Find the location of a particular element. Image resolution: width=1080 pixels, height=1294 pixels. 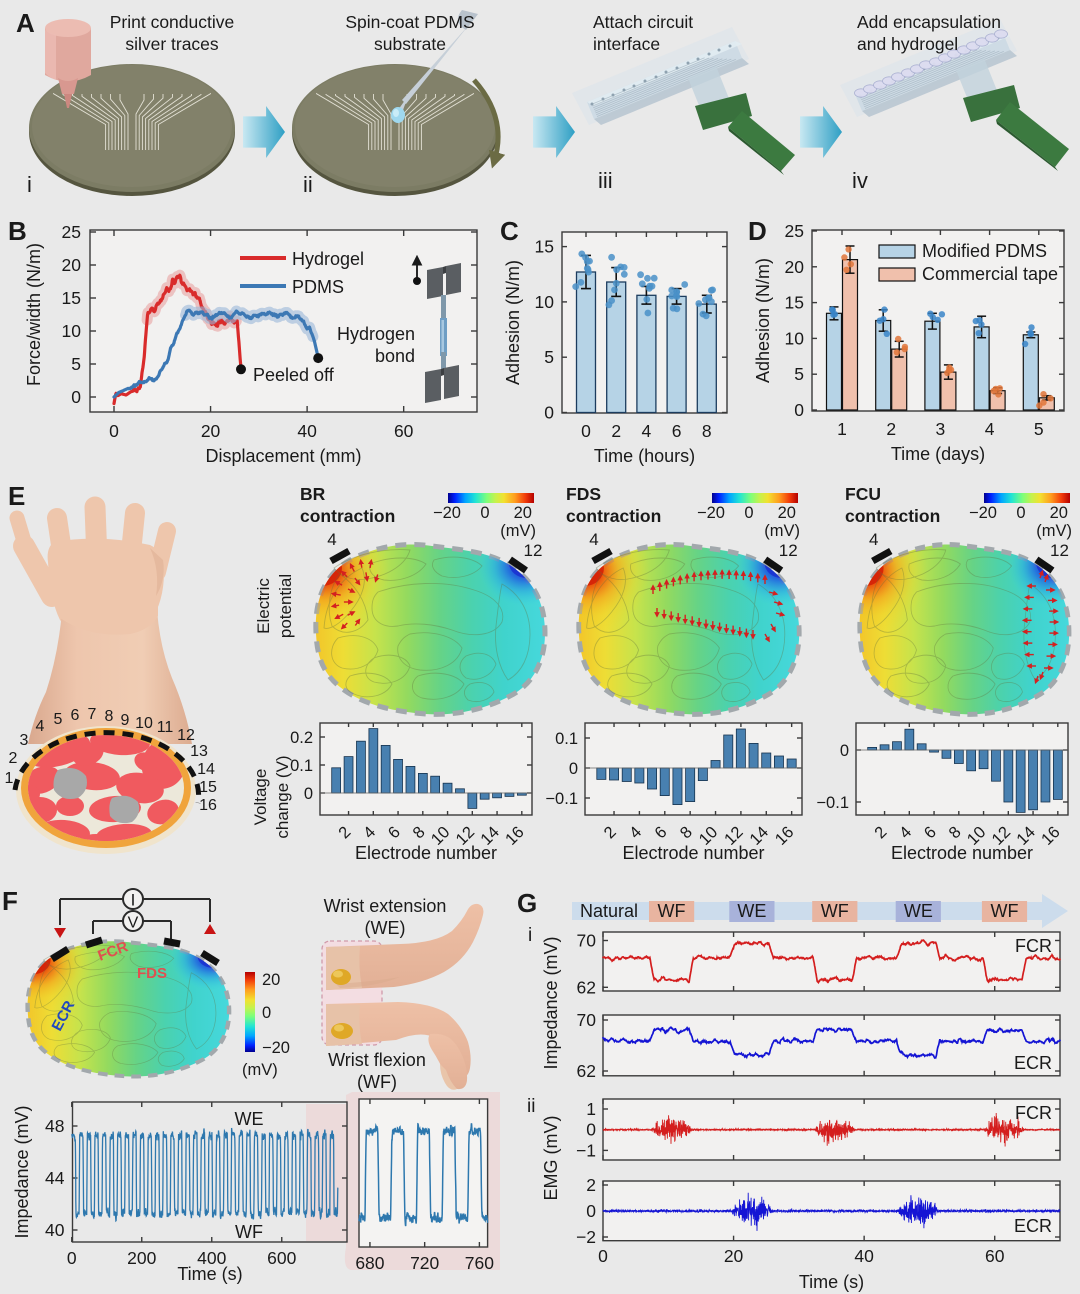

svg-text: V is located at coordinates (133, 923).